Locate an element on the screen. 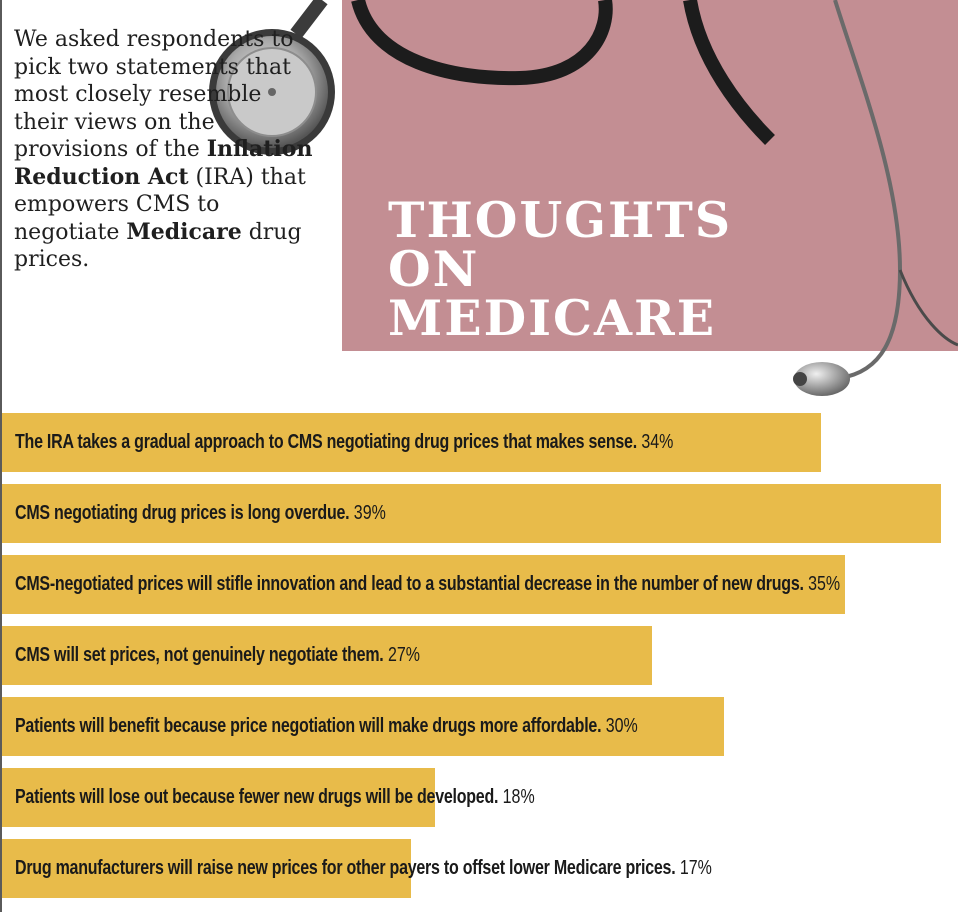  bar-value-label: 27% is located at coordinates (401, 655).